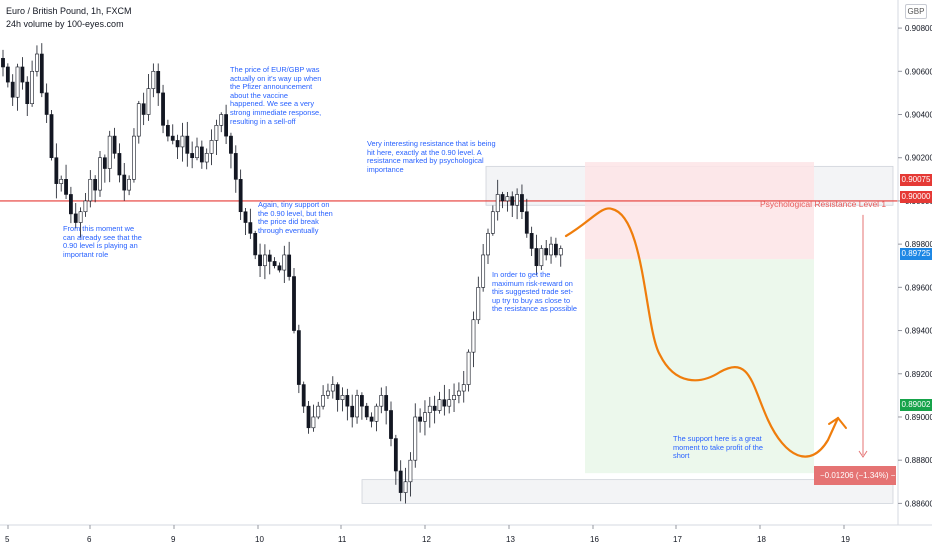 This screenshot has height=550, width=932. Describe the element at coordinates (918, 244) in the screenshot. I see `y-tick-label: 0.89800` at that location.